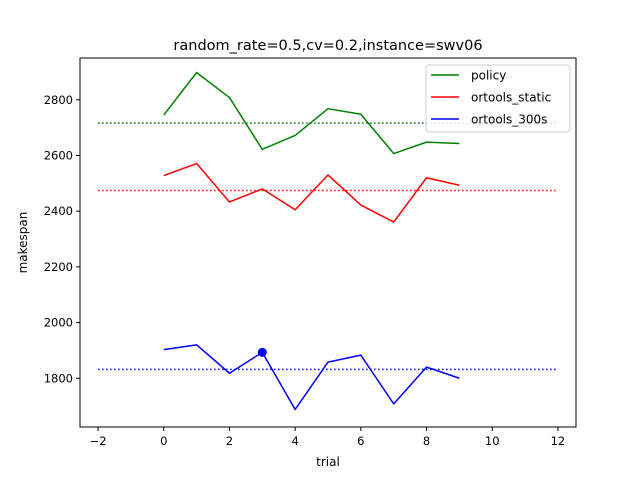 This screenshot has height=484, width=640. I want to click on y-tick-label: 2200, so click(58, 267).